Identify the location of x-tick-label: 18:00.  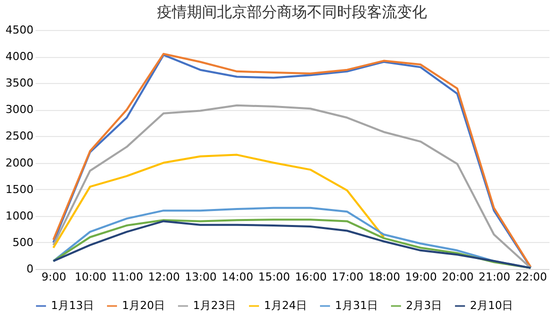
(384, 277).